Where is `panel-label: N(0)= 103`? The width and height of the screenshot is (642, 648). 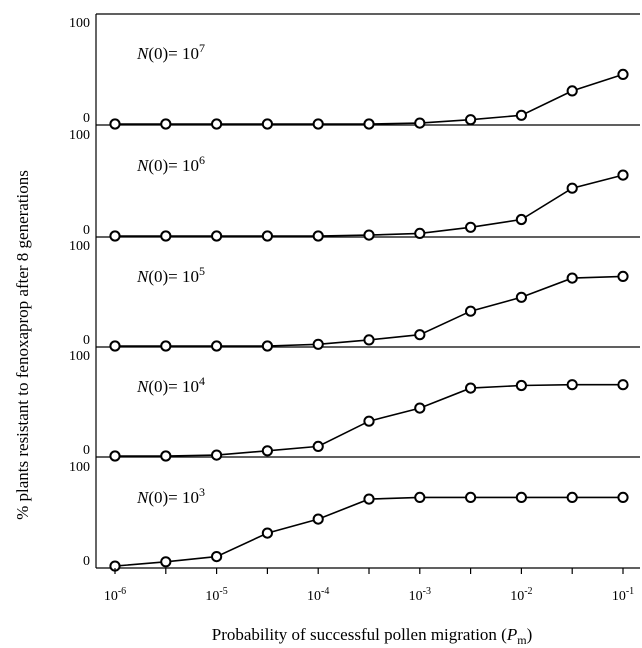
panel-label: N(0)= 103 is located at coordinates (170, 496).